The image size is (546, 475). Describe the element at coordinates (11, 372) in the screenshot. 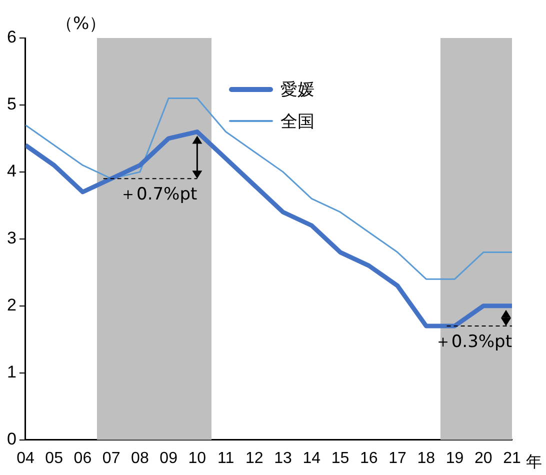

I see `y-tick-label: 1` at that location.